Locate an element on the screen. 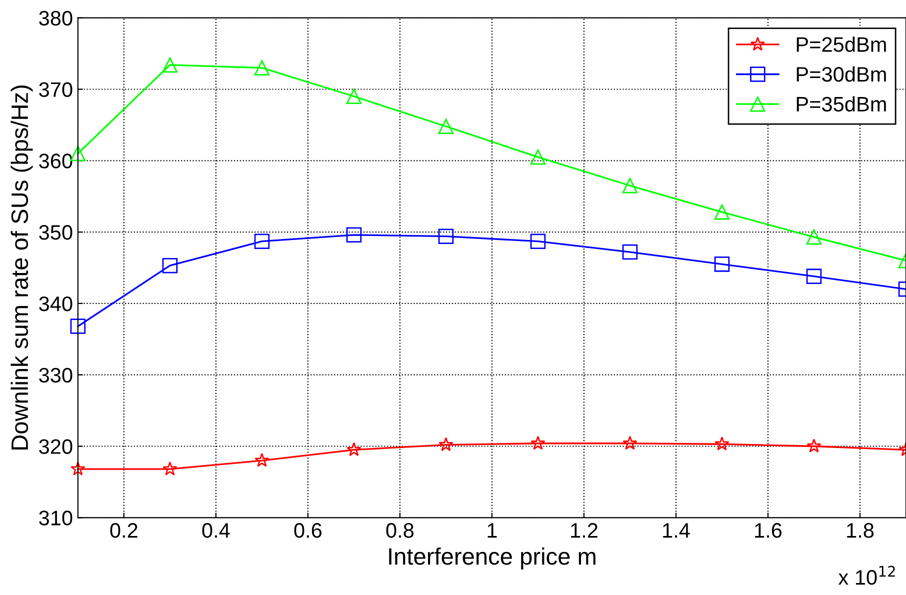 The image size is (906, 595). x-tick-label: 0.4 is located at coordinates (216, 530).